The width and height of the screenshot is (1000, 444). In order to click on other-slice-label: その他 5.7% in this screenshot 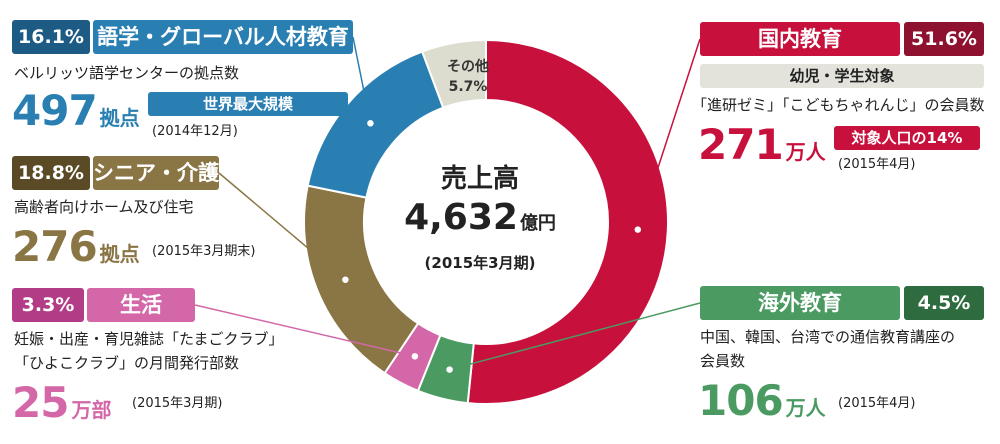, I will do `click(468, 77)`.